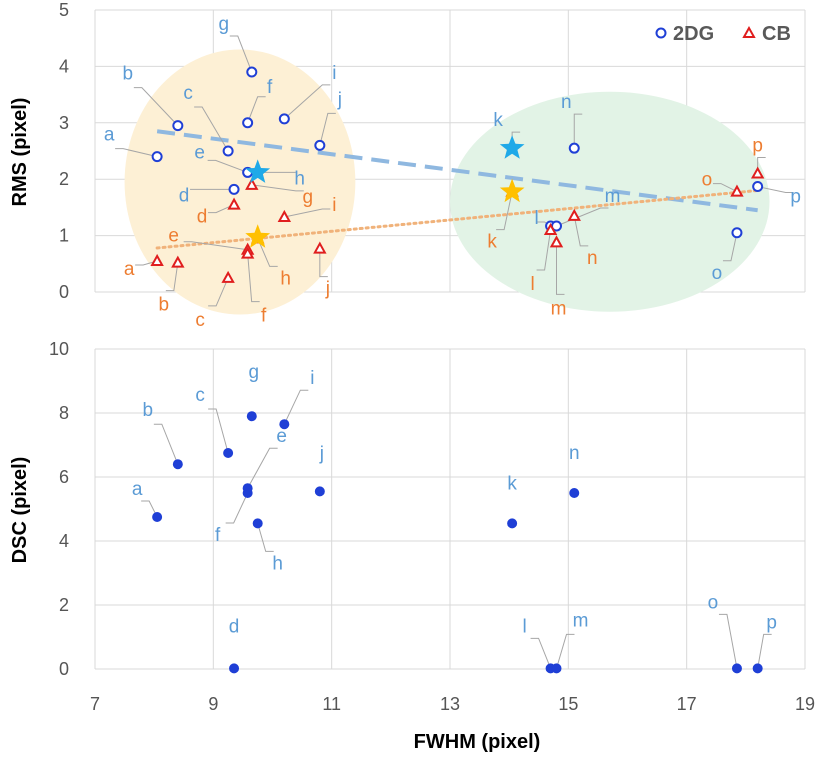 The width and height of the screenshot is (831, 761). What do you see at coordinates (64, 669) in the screenshot?
I see `dsc-y-tick-0: 0` at bounding box center [64, 669].